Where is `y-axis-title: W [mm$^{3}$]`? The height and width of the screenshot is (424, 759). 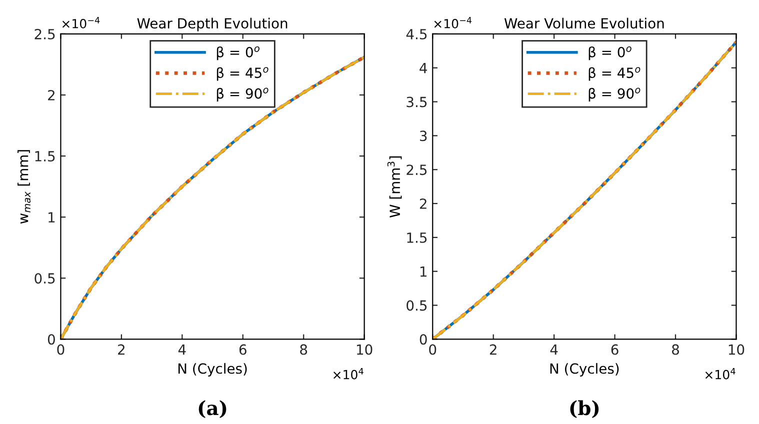 y-axis-title: W [mm$^{3}$] is located at coordinates (394, 187).